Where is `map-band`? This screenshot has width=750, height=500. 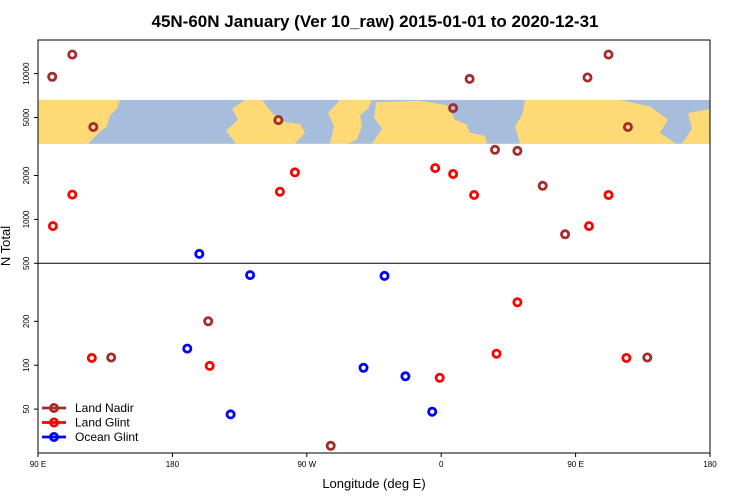 map-band is located at coordinates (374, 121).